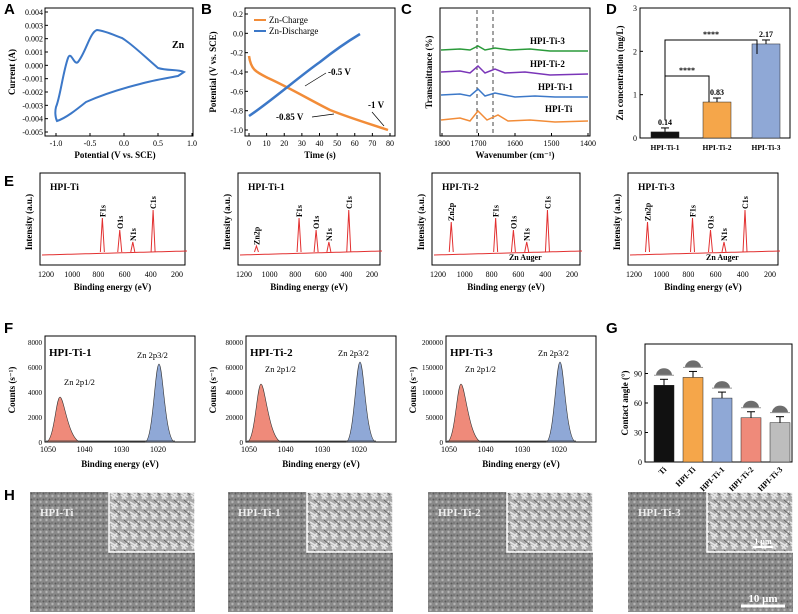  Describe the element at coordinates (765, 147) in the screenshot. I see `zn-category: HPI-Ti-3` at that location.